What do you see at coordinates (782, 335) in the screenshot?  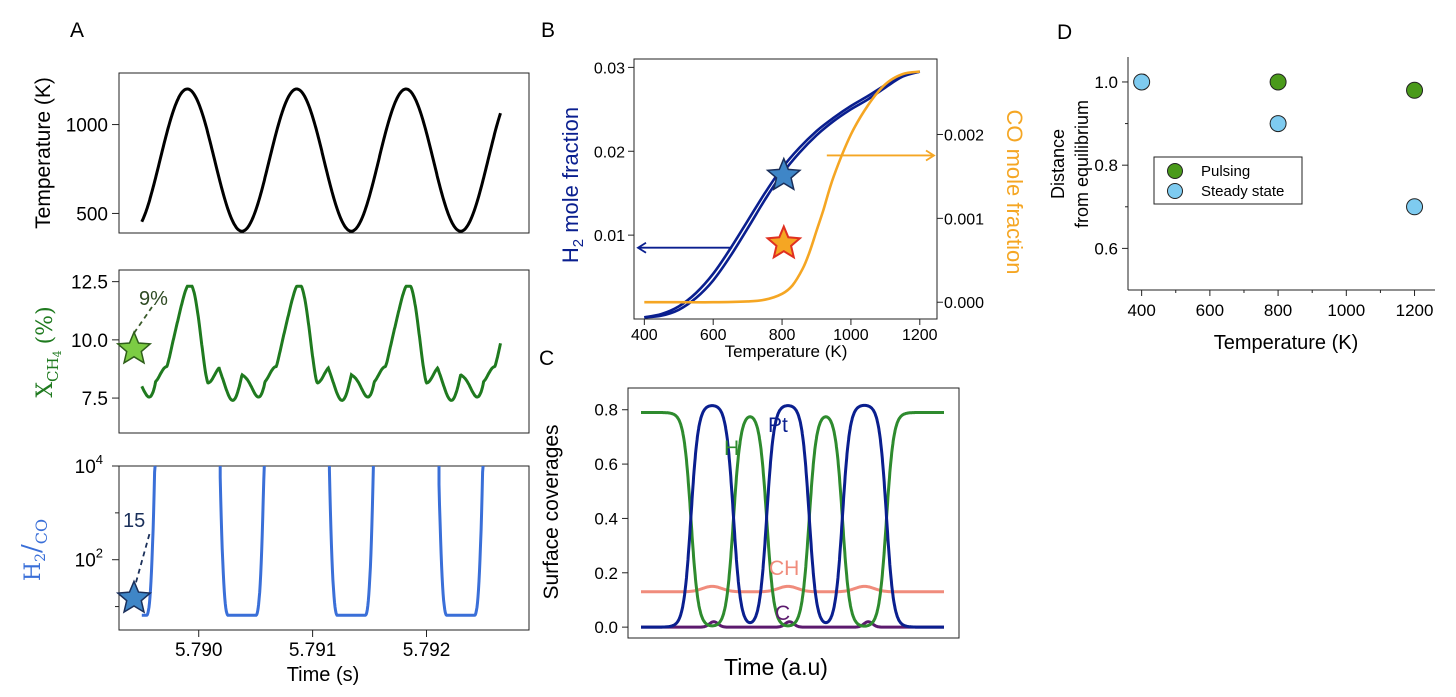 I see `b-xtick-label: 800` at bounding box center [782, 335].